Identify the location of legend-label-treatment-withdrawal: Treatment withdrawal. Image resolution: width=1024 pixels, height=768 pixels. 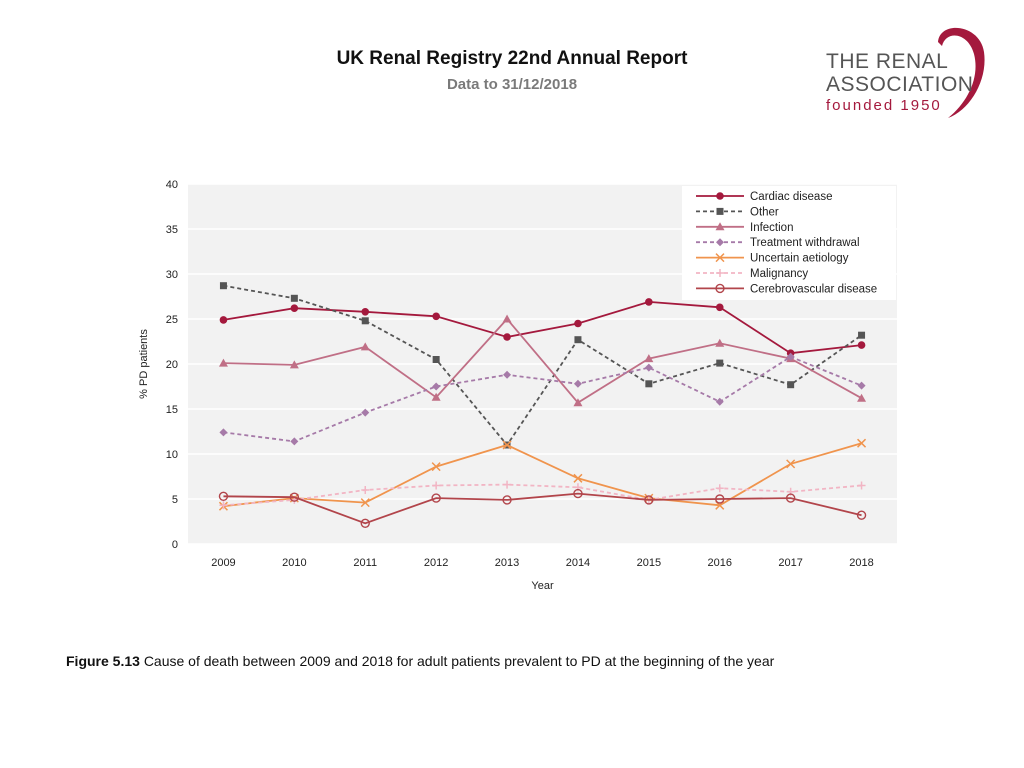
(805, 243).